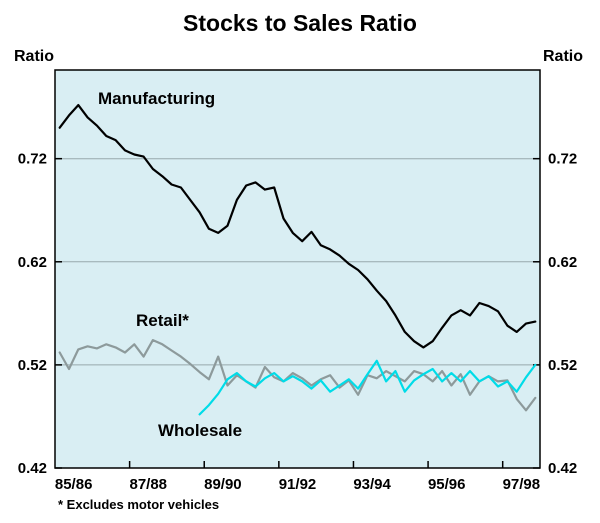 Image resolution: width=600 pixels, height=523 pixels. Describe the element at coordinates (200, 430) in the screenshot. I see `series-label: Wholesale` at that location.